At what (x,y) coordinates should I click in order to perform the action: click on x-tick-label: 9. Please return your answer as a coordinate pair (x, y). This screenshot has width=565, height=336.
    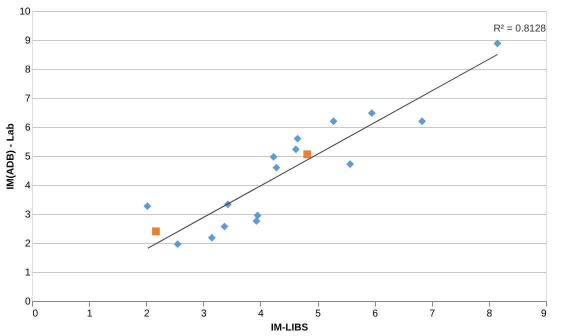
    Looking at the image, I should click on (543, 314).